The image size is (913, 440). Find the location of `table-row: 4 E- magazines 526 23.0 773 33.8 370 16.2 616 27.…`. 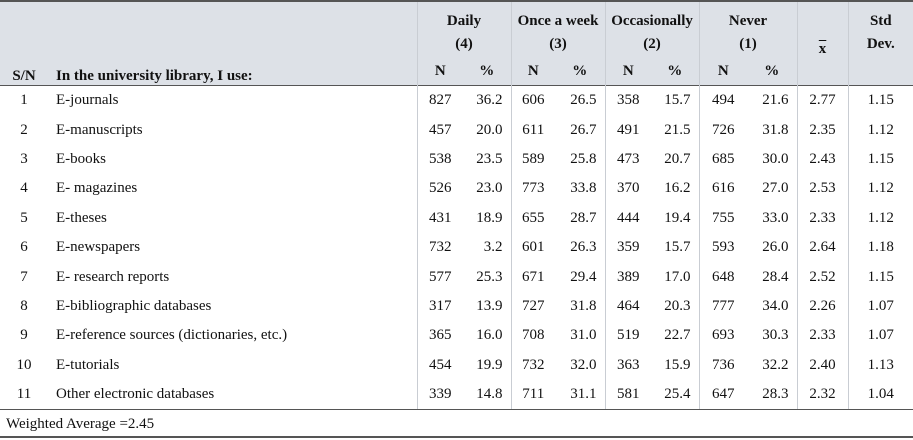

table-row: 4 E- magazines 526 23.0 773 33.8 370 16.2 616 27.… is located at coordinates (456, 189).